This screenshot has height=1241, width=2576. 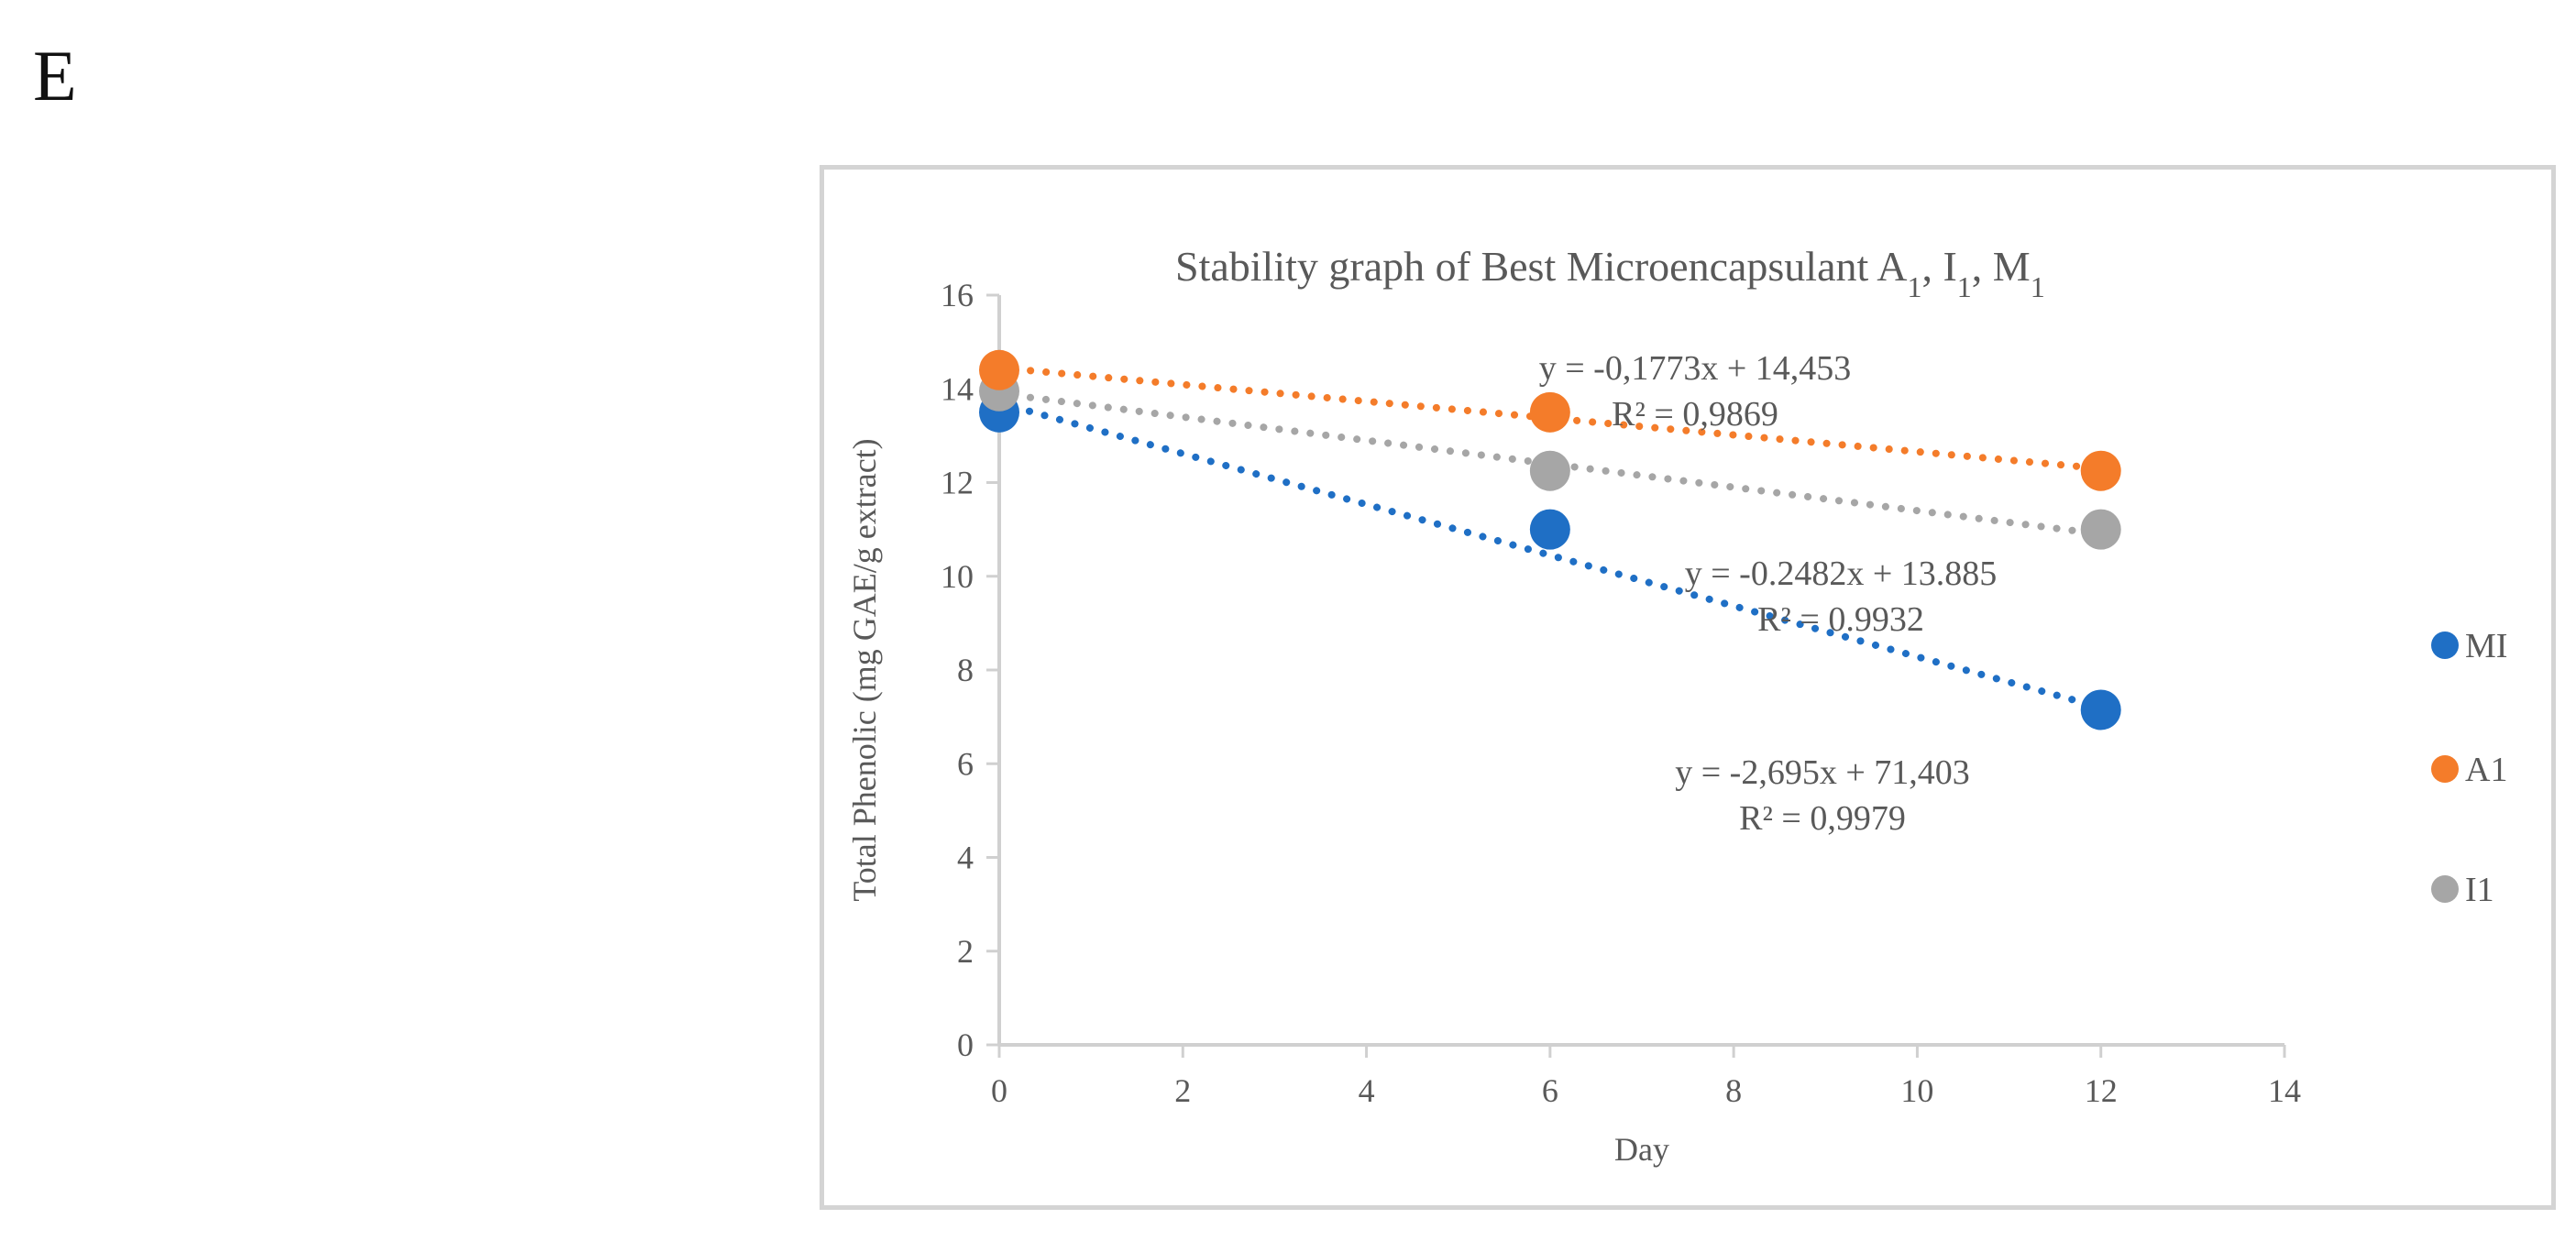 I want to click on equation-mi: y = -2,695x + 71,403, so click(x=1822, y=772).